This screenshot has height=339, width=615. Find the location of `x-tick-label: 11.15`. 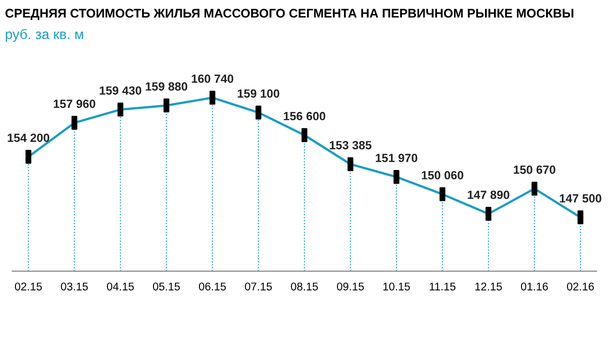

x-tick-label: 11.15 is located at coordinates (443, 286).